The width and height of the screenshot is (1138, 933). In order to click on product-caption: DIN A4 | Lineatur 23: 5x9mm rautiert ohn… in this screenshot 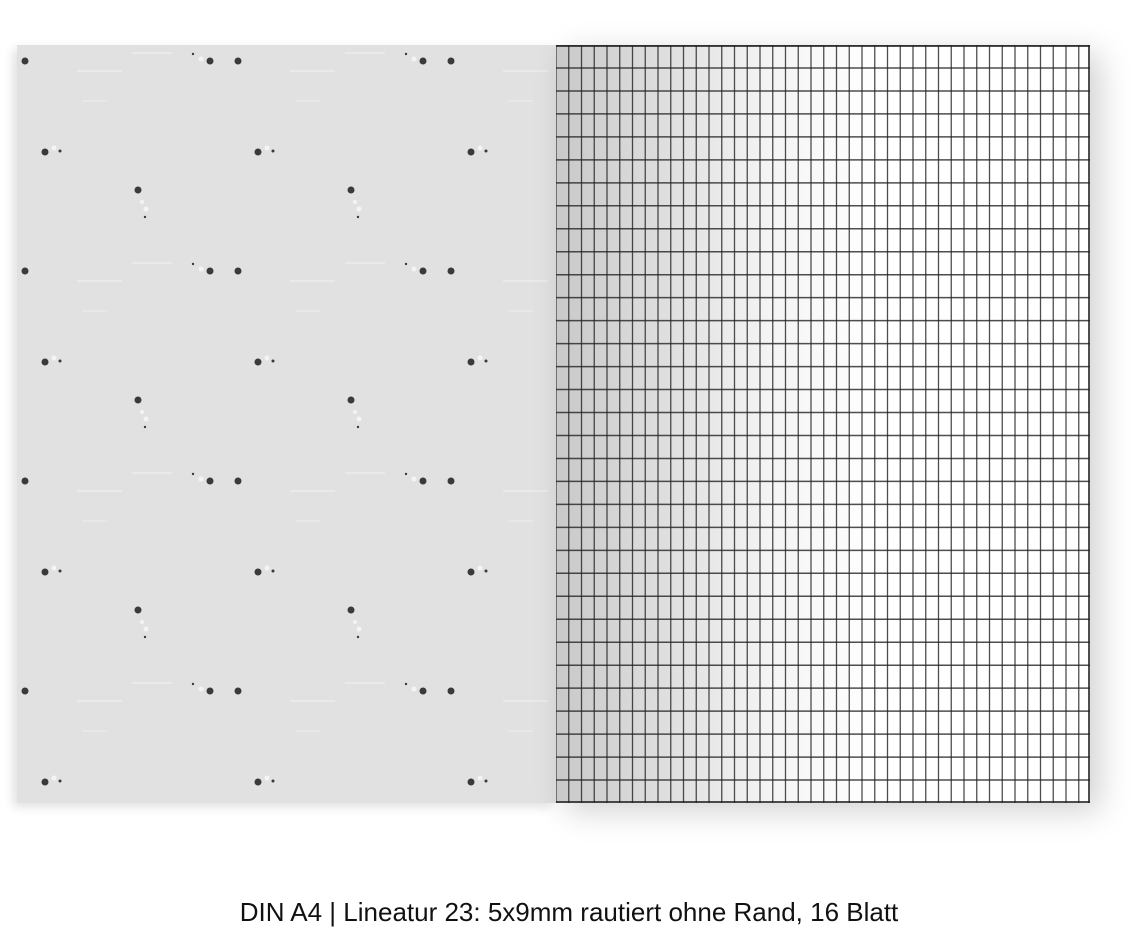, I will do `click(569, 912)`.